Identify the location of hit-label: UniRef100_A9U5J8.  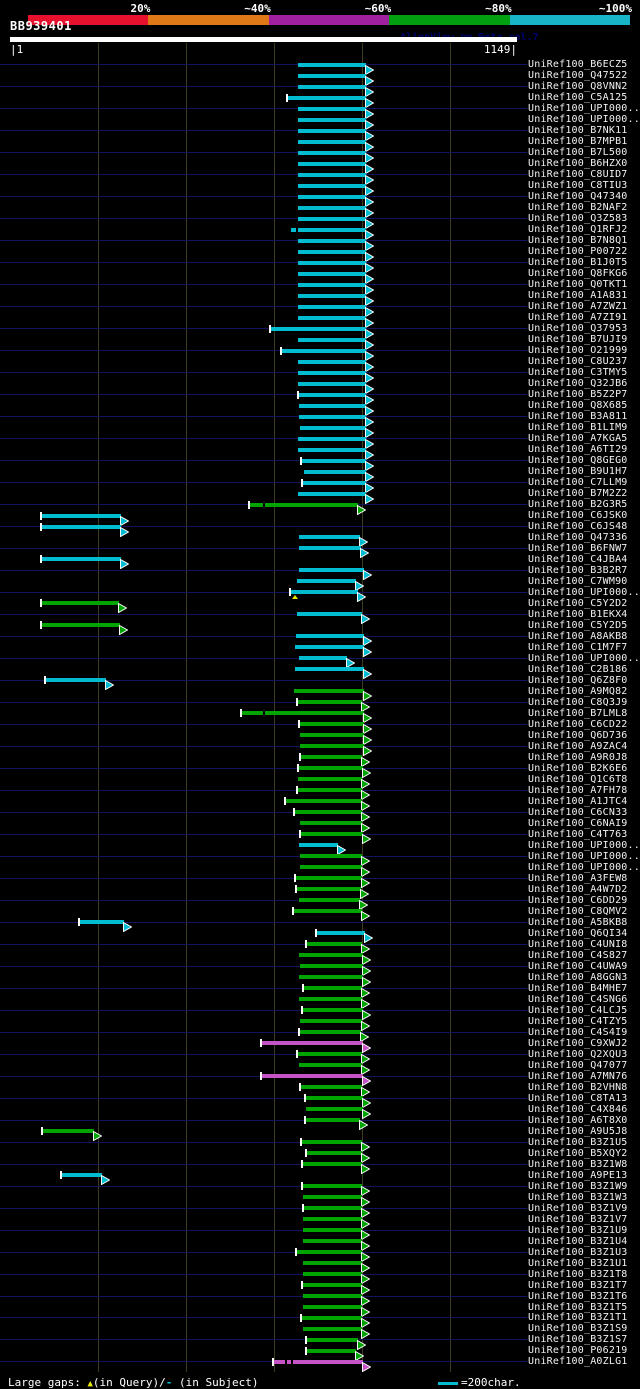
(578, 1131).